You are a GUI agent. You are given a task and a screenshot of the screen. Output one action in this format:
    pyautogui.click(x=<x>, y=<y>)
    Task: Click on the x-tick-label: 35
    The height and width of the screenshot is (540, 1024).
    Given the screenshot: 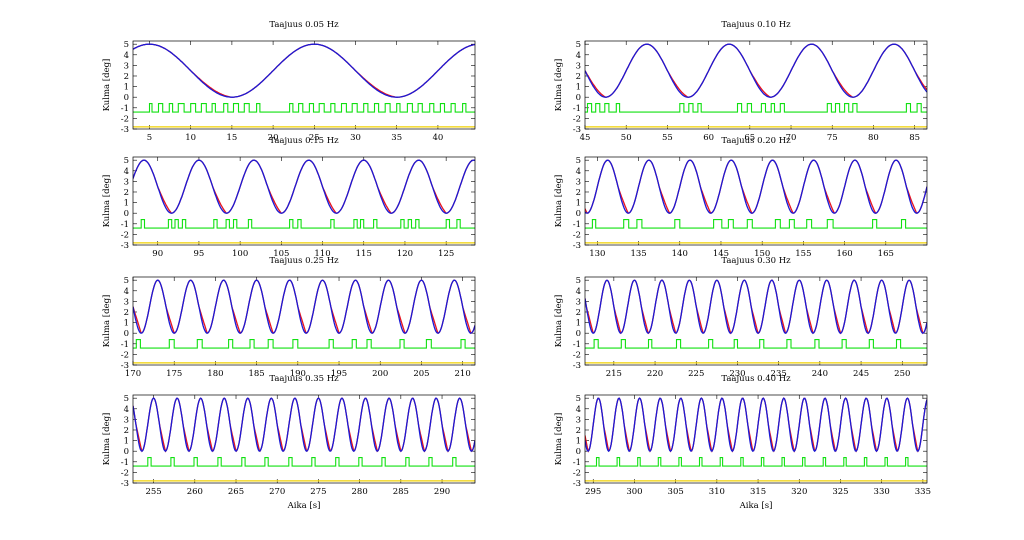 What is the action you would take?
    pyautogui.click(x=396, y=138)
    